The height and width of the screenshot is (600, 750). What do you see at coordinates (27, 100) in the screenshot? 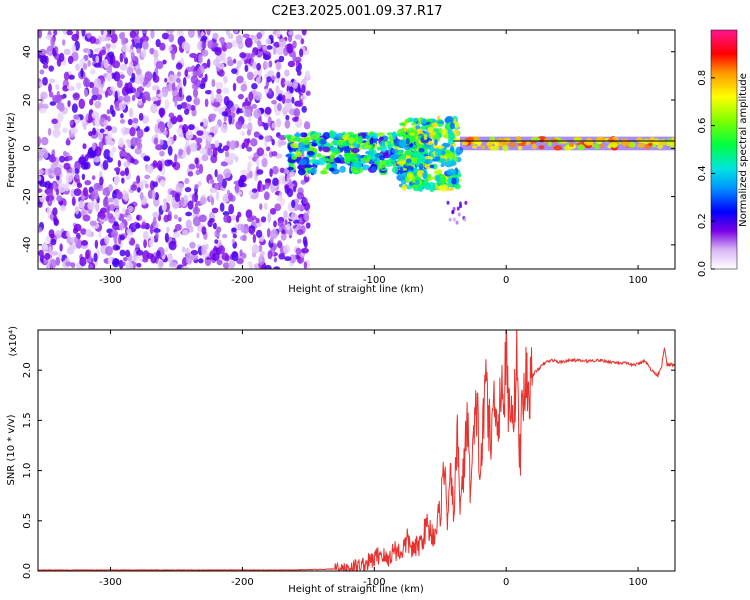
I see `y-tick-label: 20` at bounding box center [27, 100].